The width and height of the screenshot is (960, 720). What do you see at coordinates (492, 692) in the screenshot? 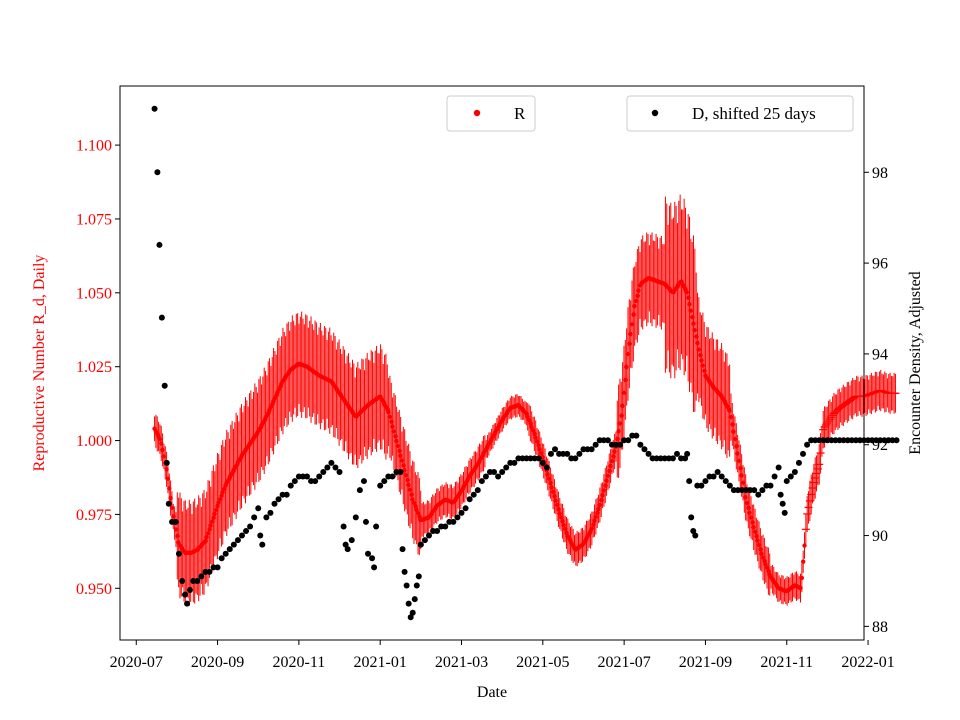
I see `x-axis-label: Date` at bounding box center [492, 692].